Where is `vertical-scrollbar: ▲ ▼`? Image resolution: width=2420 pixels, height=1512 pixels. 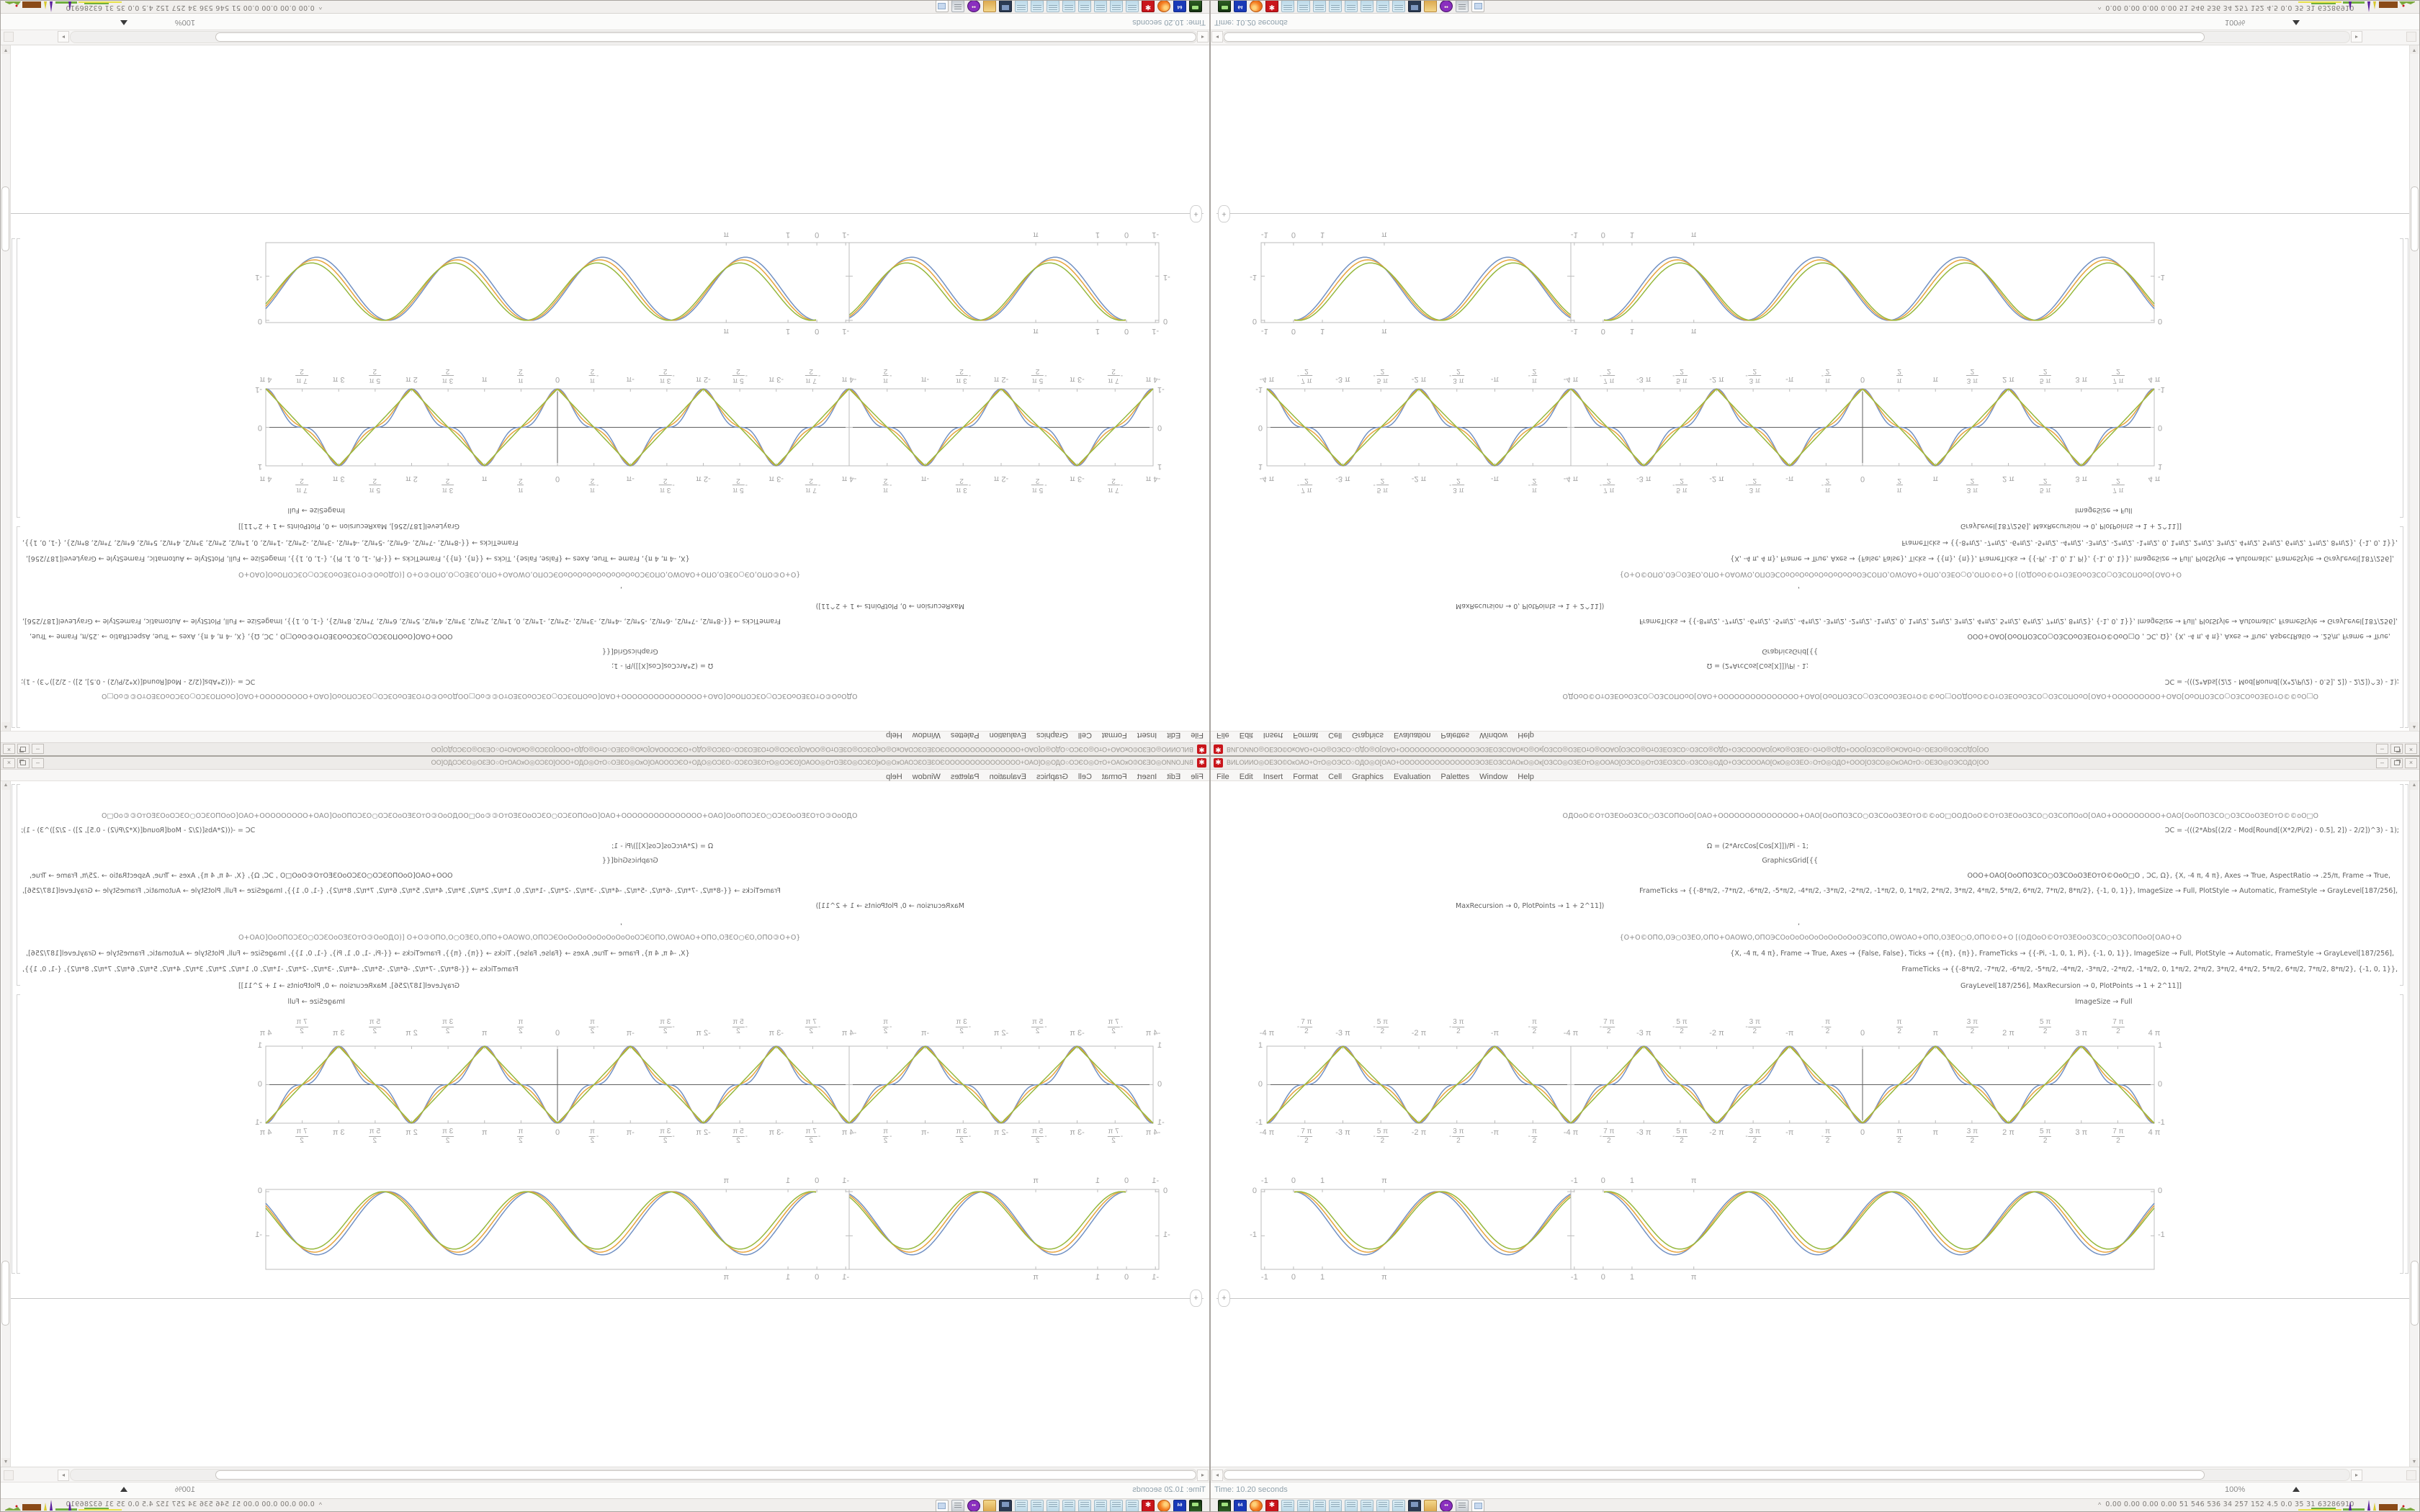
vertical-scrollbar: ▲ ▼ is located at coordinates (6, 388).